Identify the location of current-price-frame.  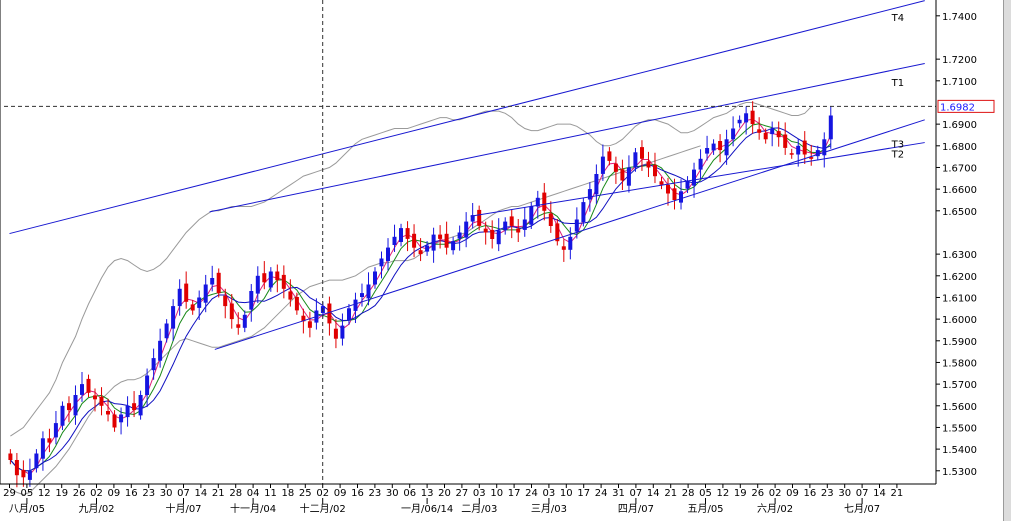
(966, 106).